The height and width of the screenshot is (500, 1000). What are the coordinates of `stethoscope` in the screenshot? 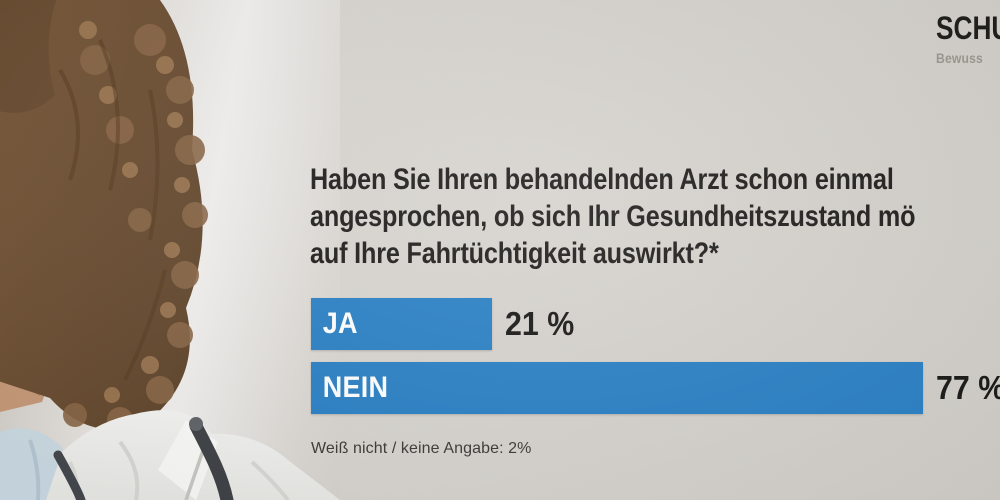 It's located at (143, 458).